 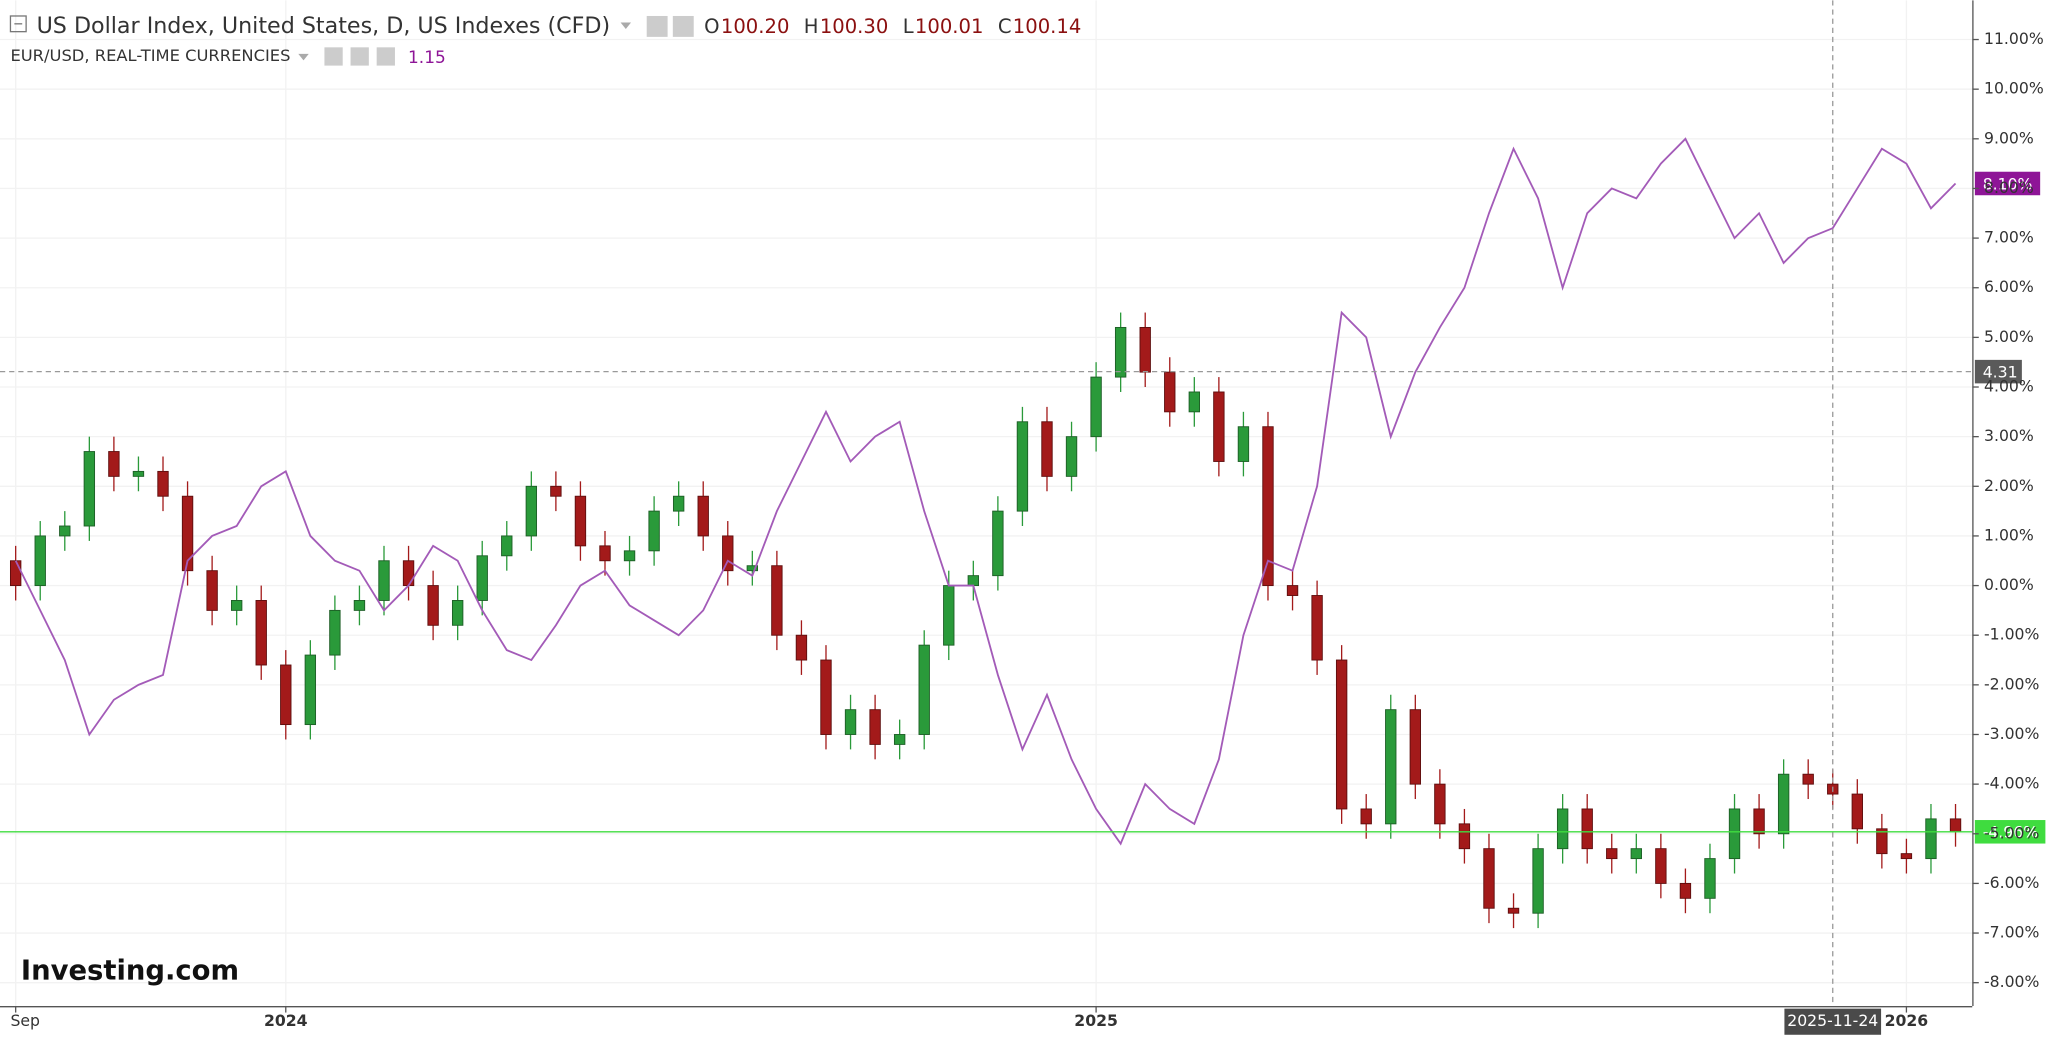 I want to click on crosshair-x-box, so click(x=1833, y=1021).